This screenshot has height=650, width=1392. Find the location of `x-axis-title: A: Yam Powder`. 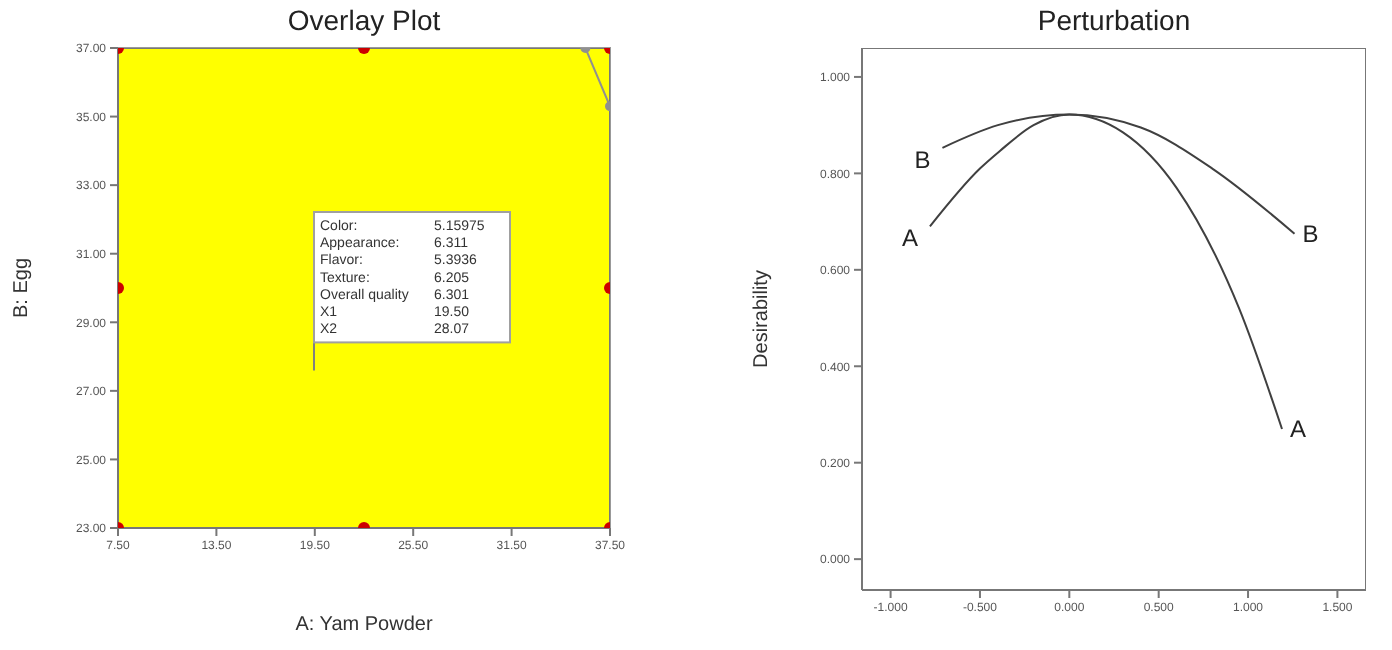

x-axis-title: A: Yam Powder is located at coordinates (364, 625).